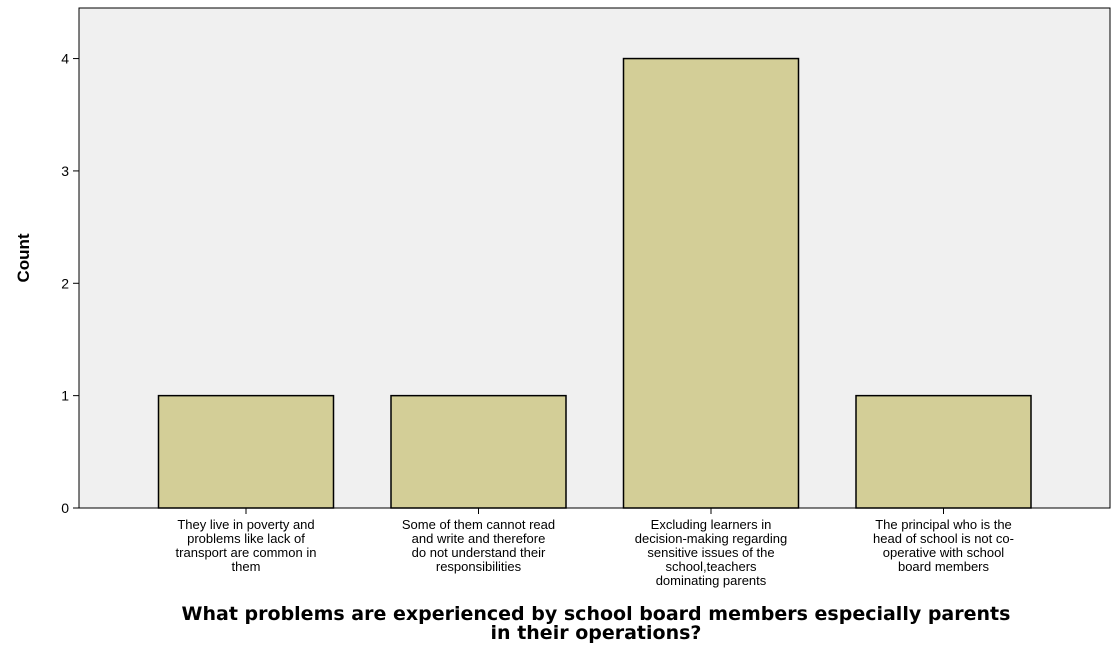  I want to click on x-tick-label-line: The principal who is the, so click(943, 524).